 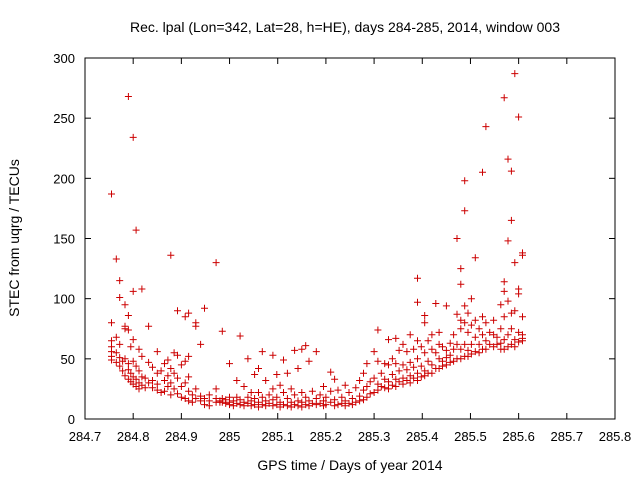 I want to click on y-tick-label: 150, so click(x=64, y=239).